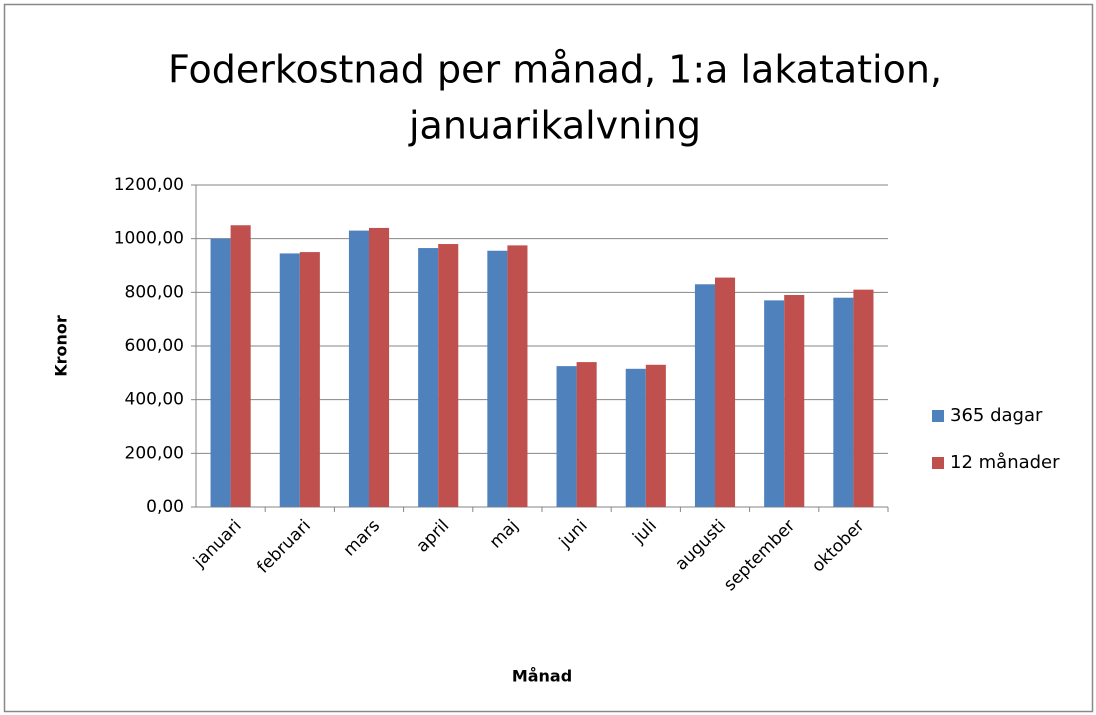 The width and height of the screenshot is (1096, 715). Describe the element at coordinates (149, 239) in the screenshot. I see `y-tick-label: 1000,00` at that location.